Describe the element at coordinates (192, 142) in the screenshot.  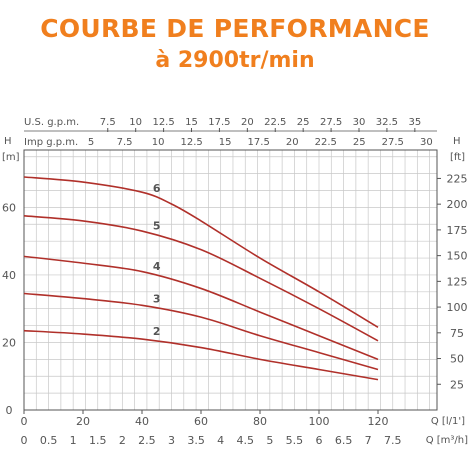
I see `top2-tick-label: 12.5` at that location.